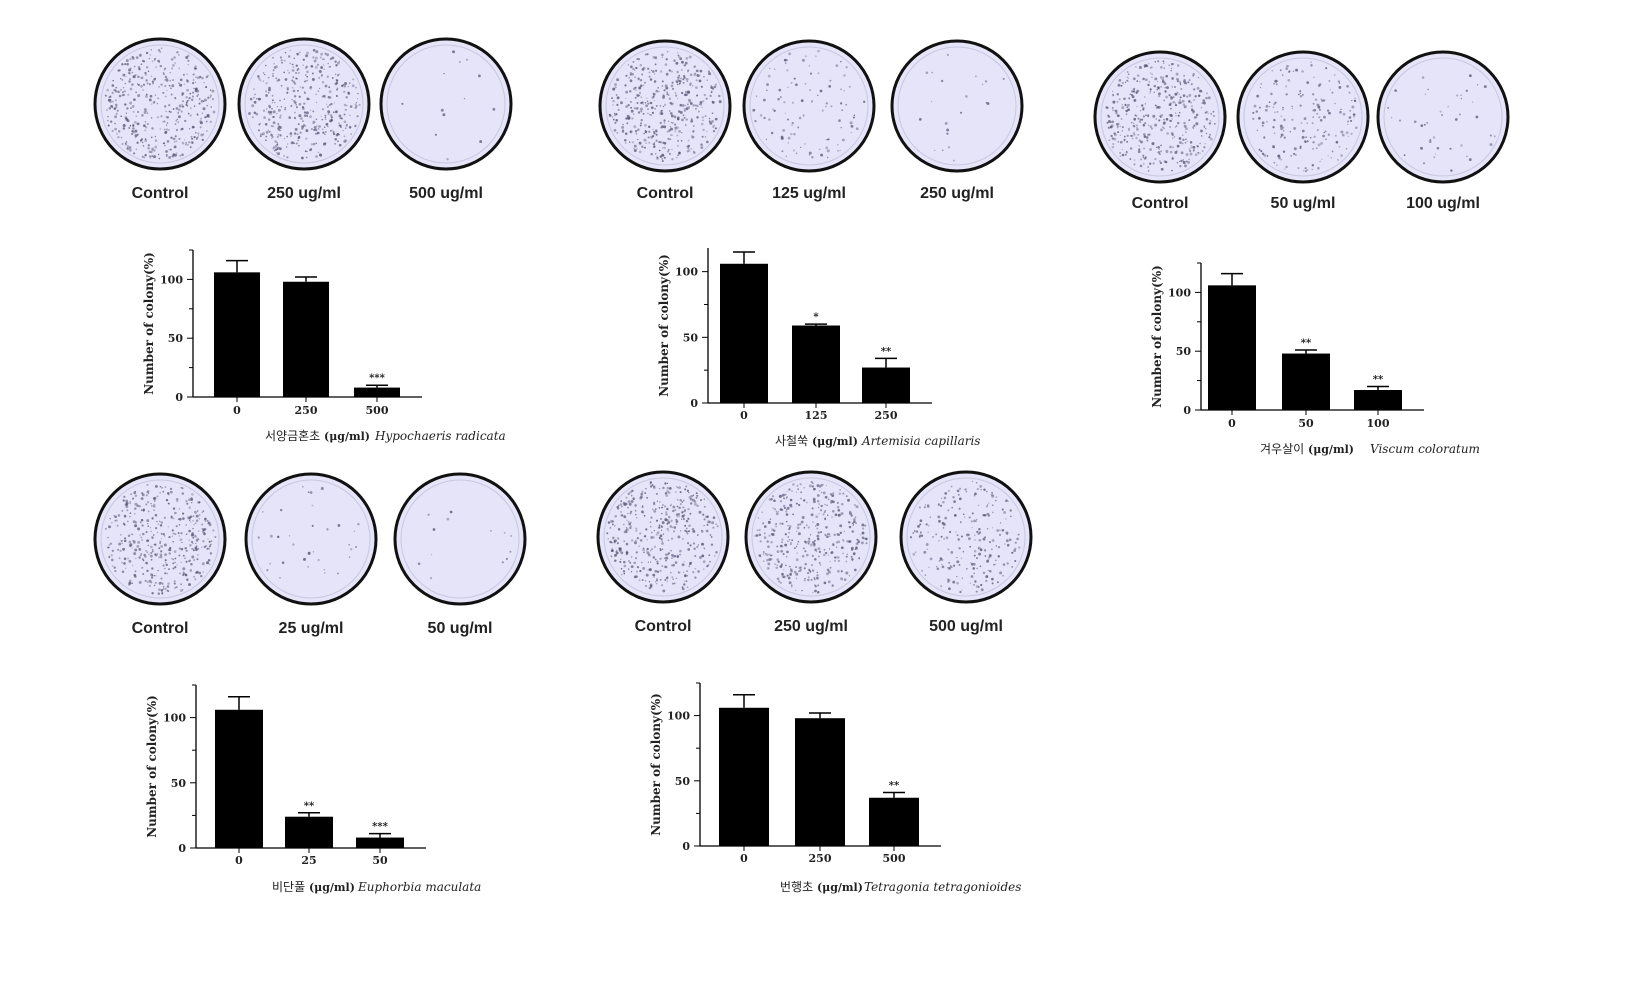 This screenshot has width=1642, height=982. What do you see at coordinates (290, 887) in the screenshot?
I see `plant-korean-name: 비단풀` at bounding box center [290, 887].